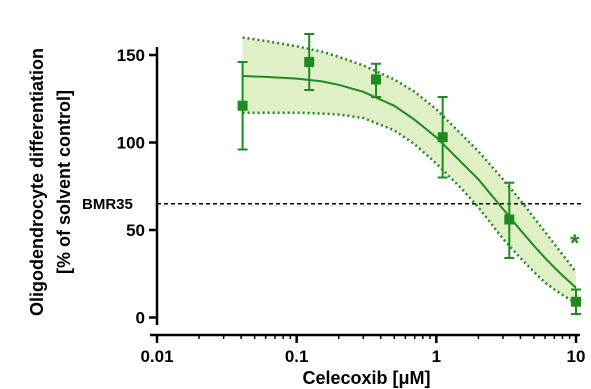  What do you see at coordinates (107, 204) in the screenshot?
I see `bmr35-label: BMR35` at bounding box center [107, 204].